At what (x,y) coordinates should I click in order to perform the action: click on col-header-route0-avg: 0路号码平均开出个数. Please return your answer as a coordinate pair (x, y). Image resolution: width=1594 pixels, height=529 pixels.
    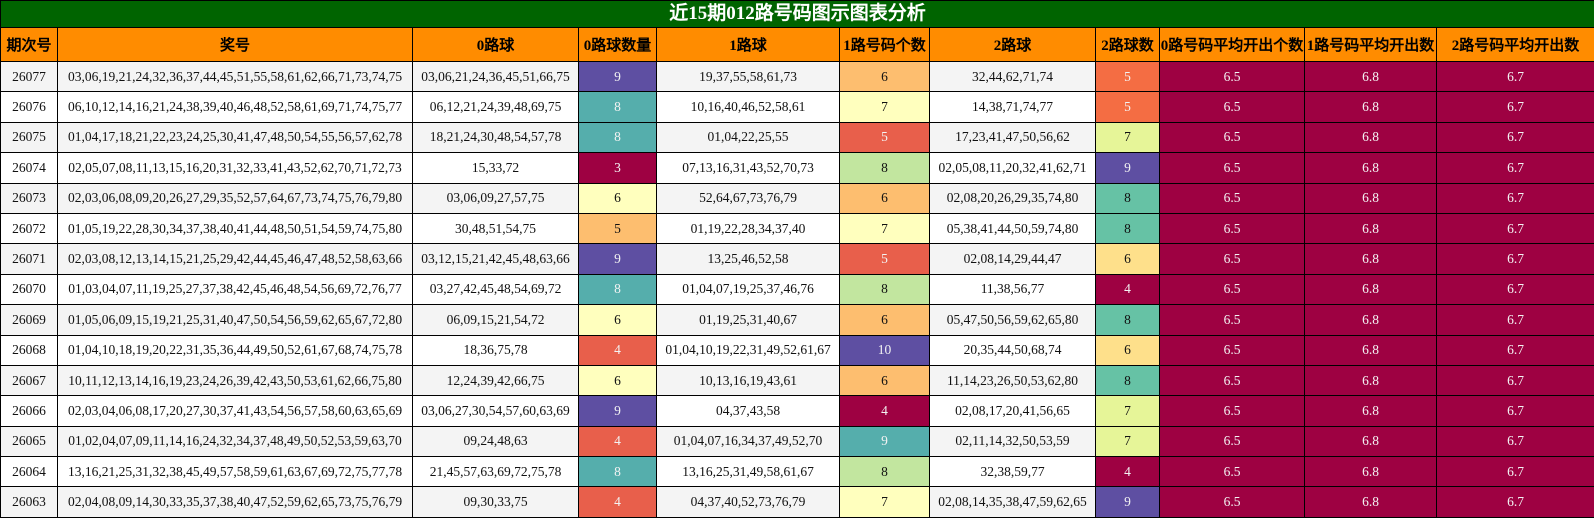
    Looking at the image, I should click on (1232, 44).